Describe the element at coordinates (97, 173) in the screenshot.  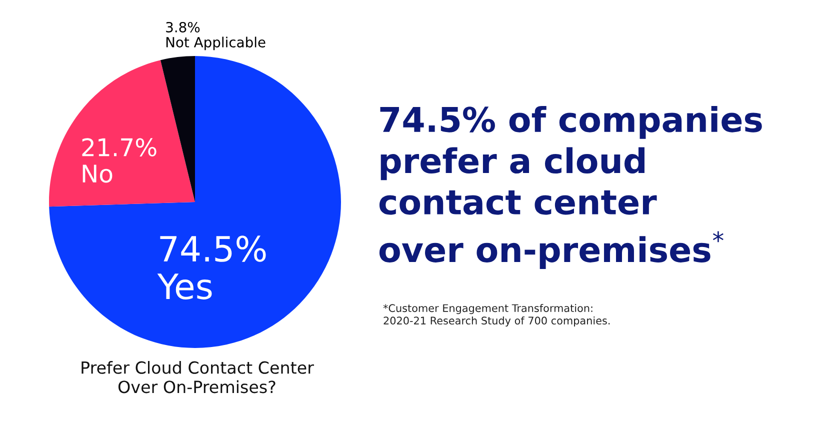
I see `slice-label: No` at that location.